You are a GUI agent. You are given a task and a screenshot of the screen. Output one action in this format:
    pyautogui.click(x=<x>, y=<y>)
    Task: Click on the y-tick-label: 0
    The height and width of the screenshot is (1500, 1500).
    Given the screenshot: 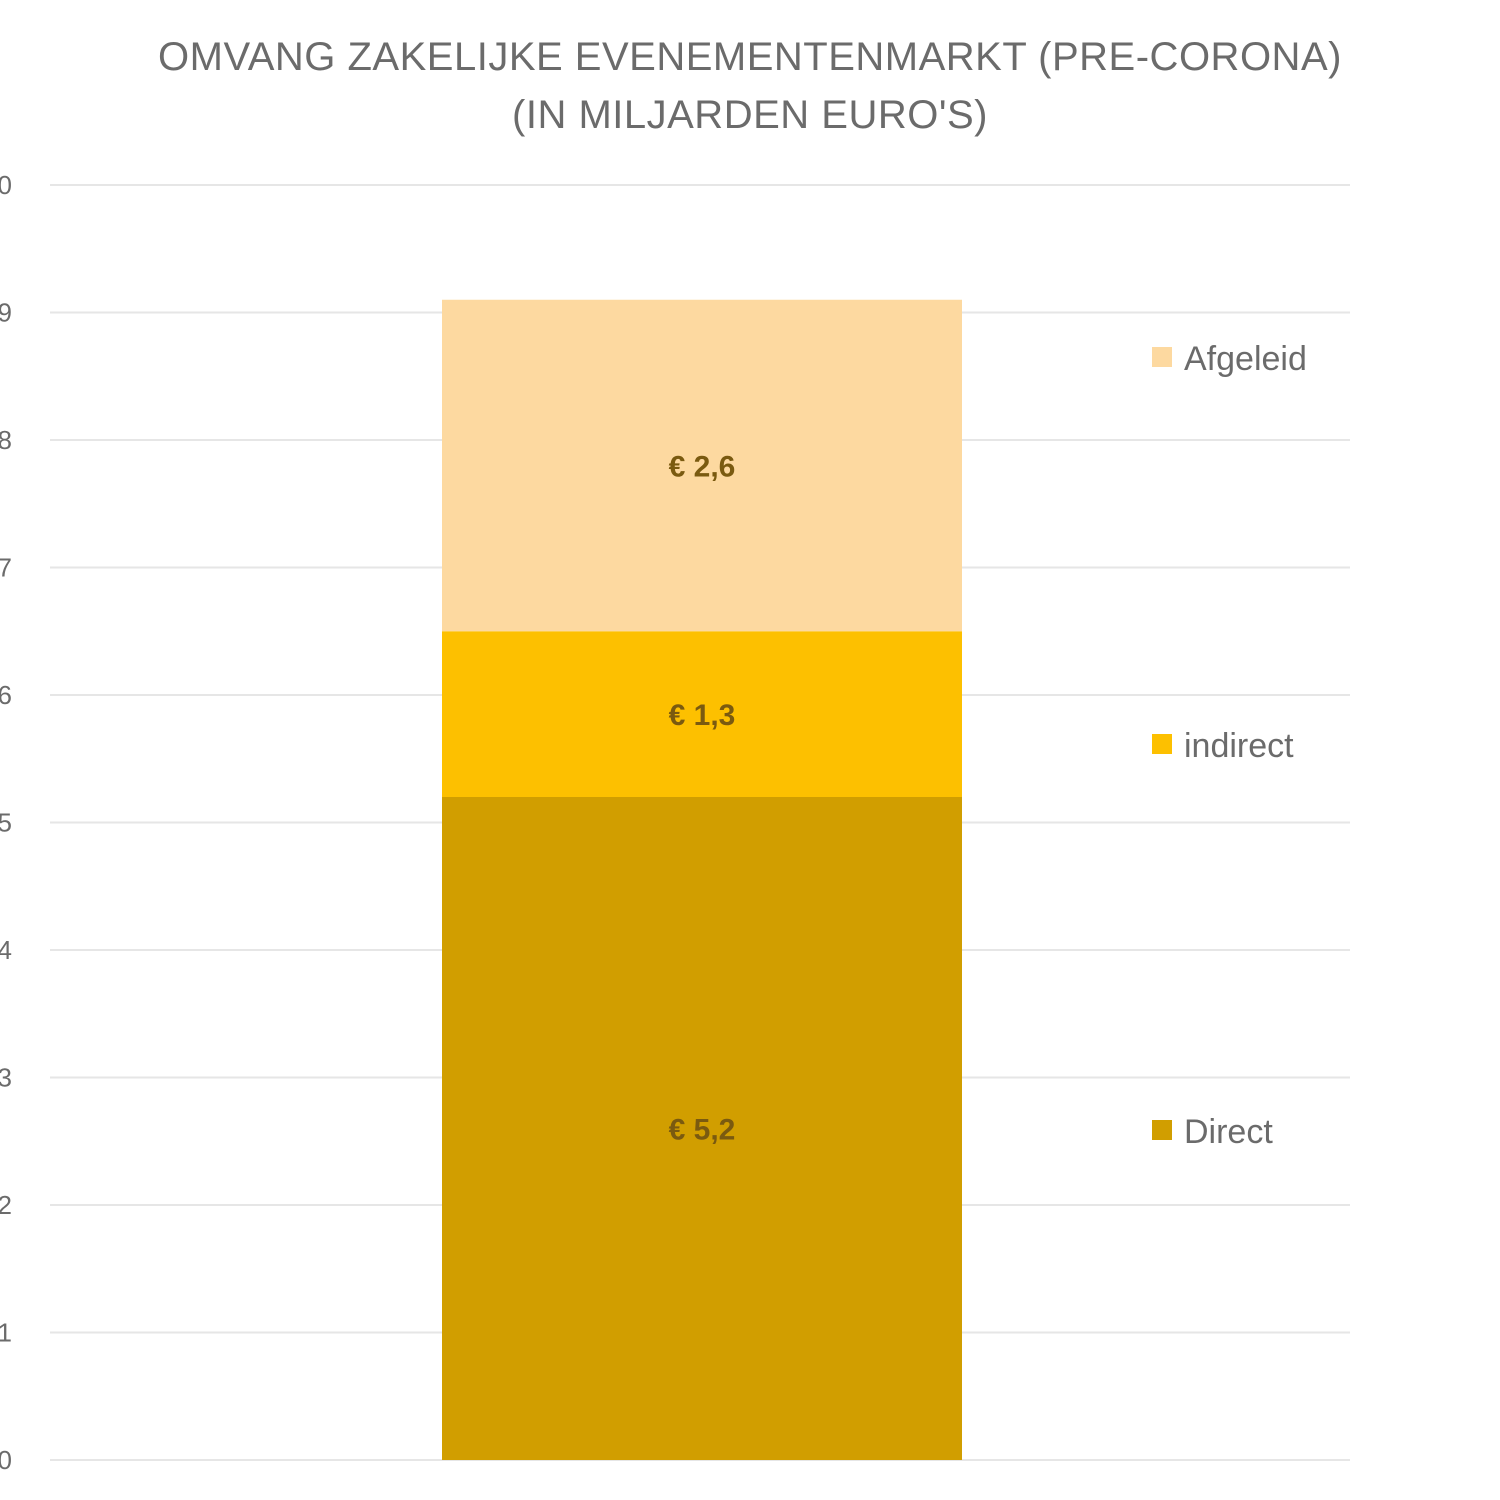 What is the action you would take?
    pyautogui.click(x=6, y=1460)
    